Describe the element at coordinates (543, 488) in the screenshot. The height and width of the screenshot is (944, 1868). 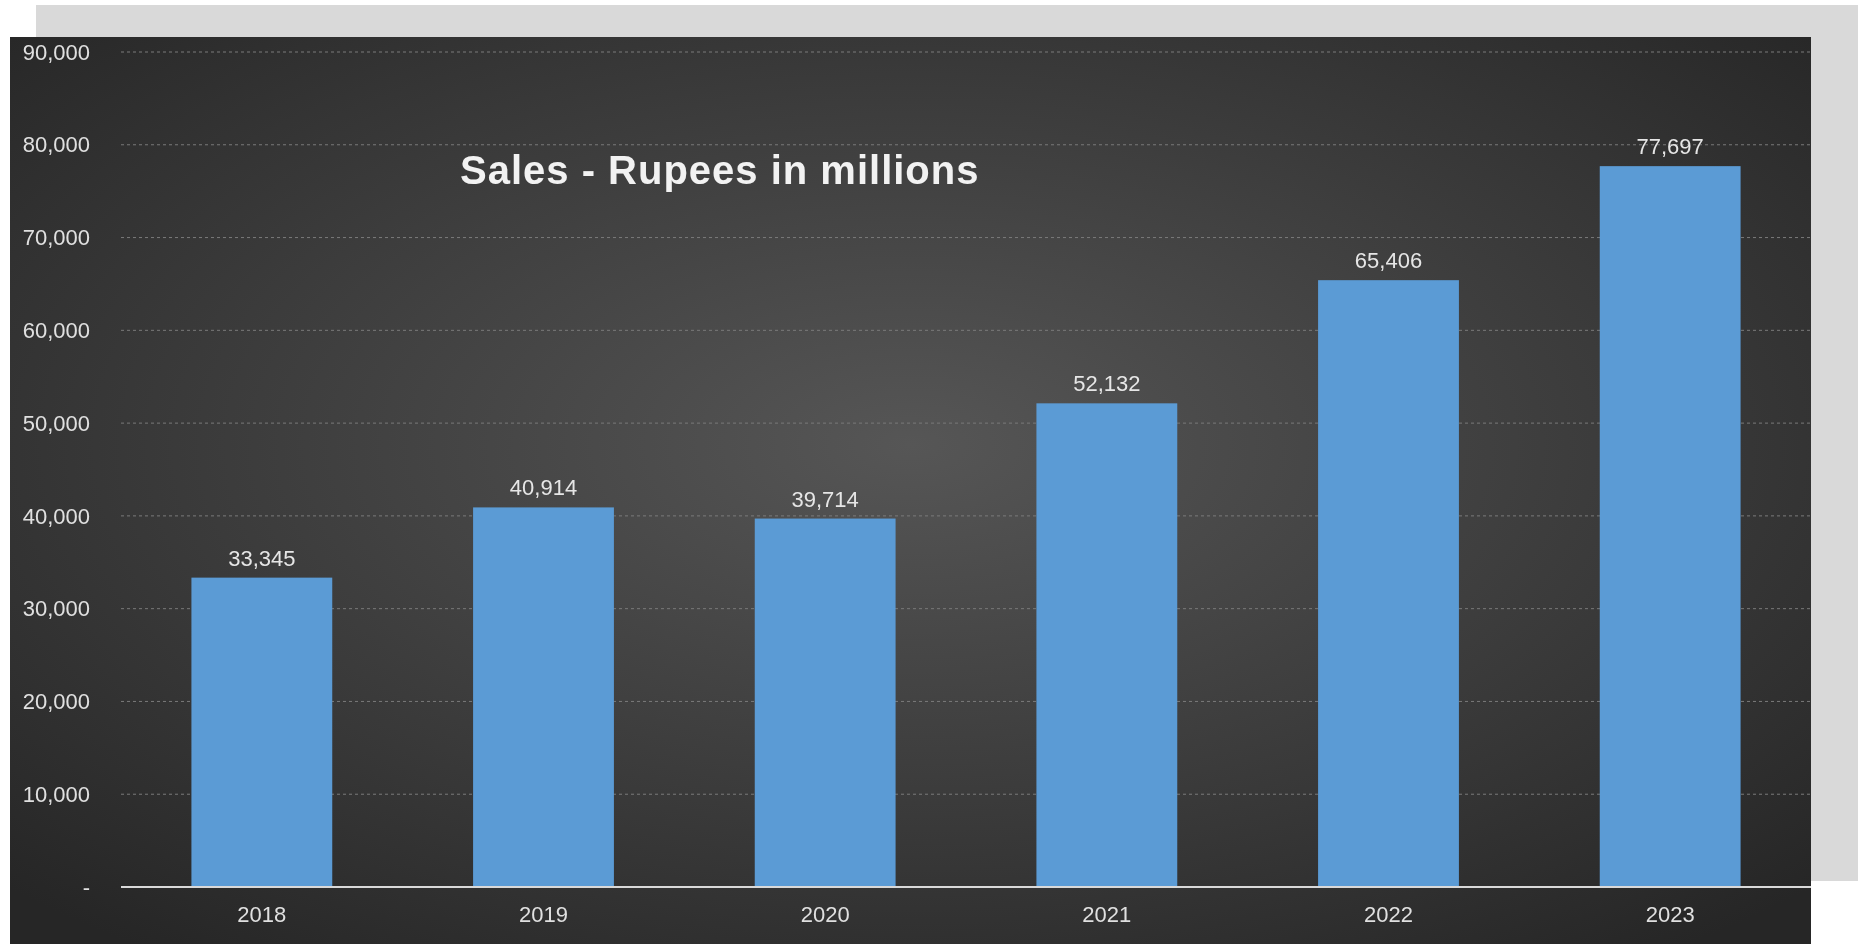
I see `data-label: 40,914` at that location.